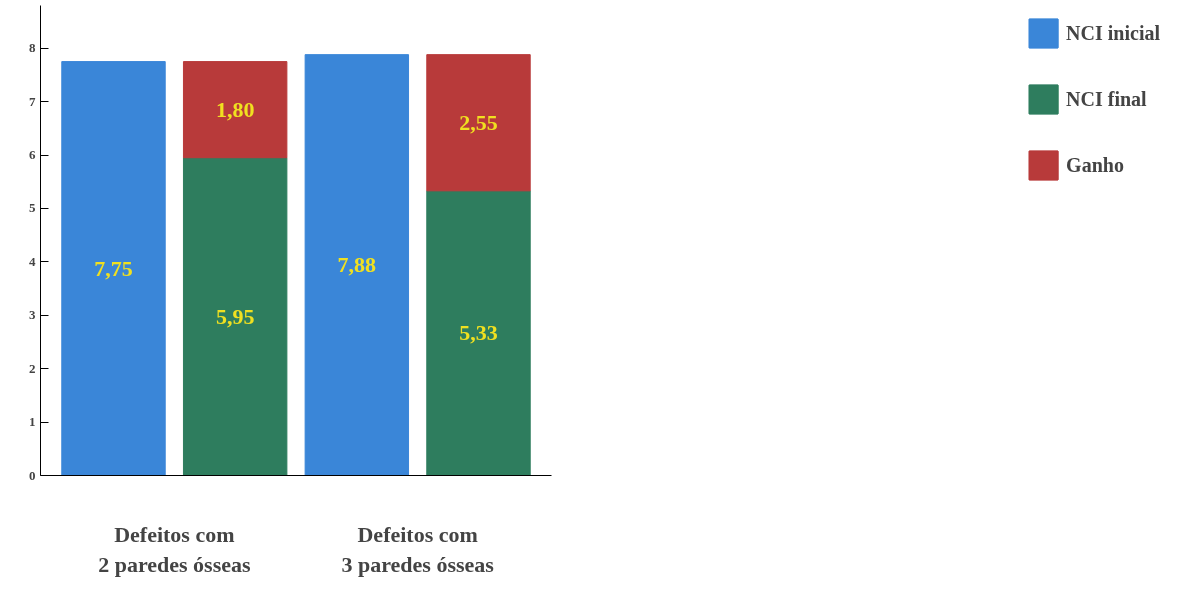  I want to click on text: Defeitos com 2 paredes ósseas, so click(174, 549).